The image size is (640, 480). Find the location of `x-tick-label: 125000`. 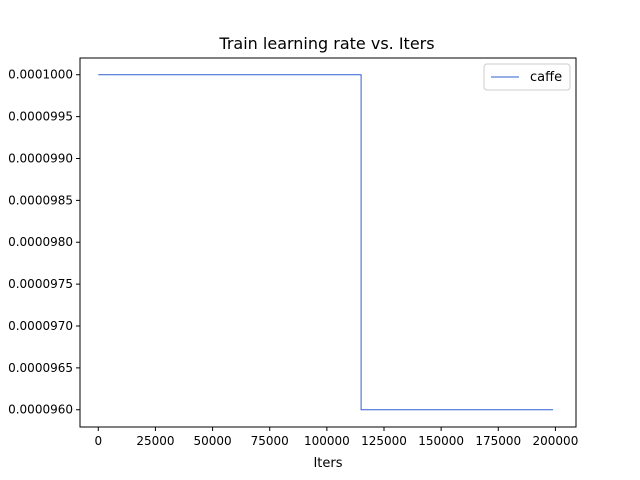

x-tick-label: 125000 is located at coordinates (384, 441).